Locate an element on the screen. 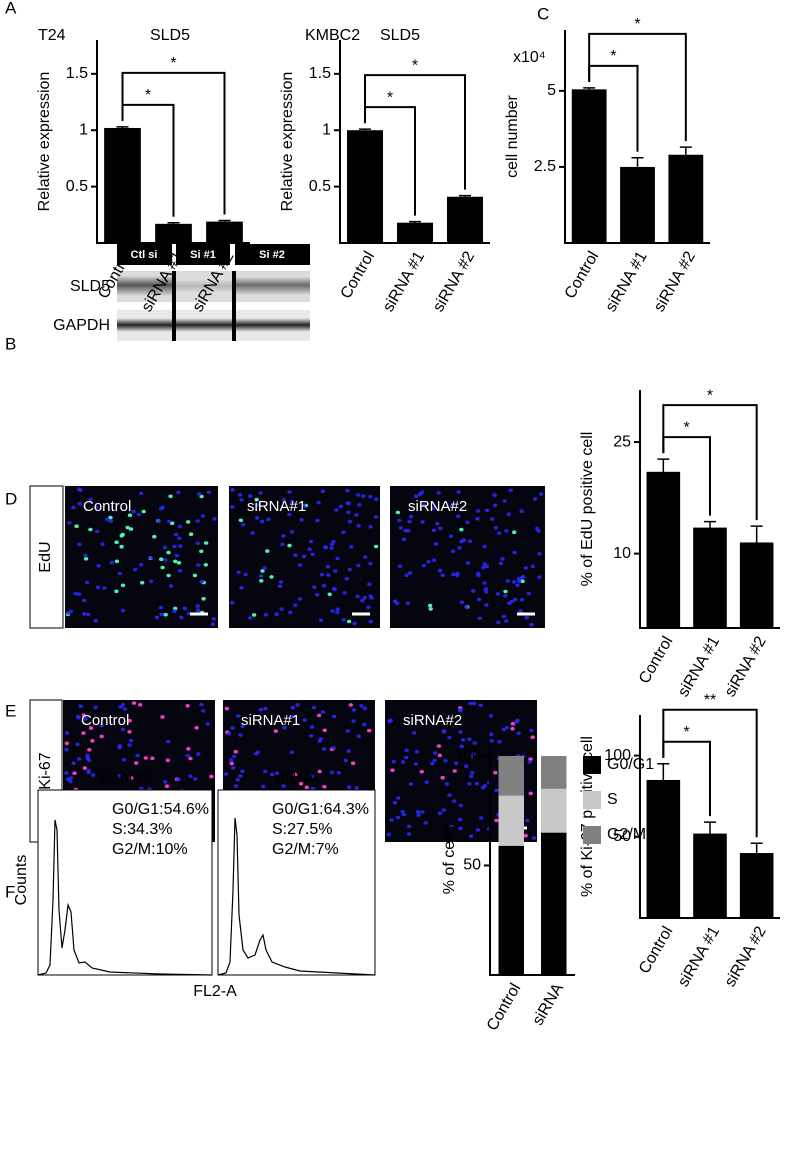 The height and width of the screenshot is (1171, 787). axis-line is located at coordinates (709, 817).